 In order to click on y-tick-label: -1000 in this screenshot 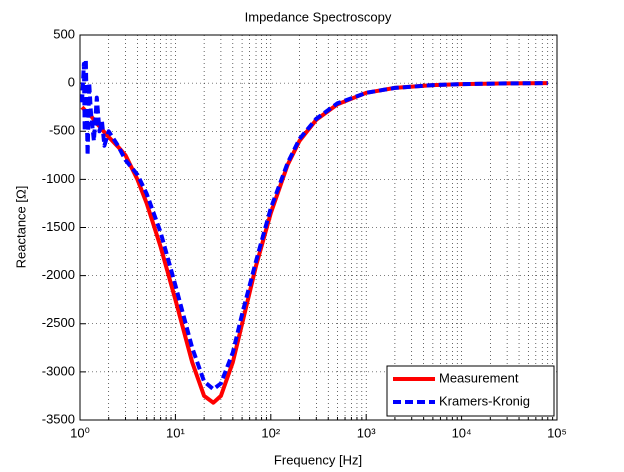, I will do `click(58, 178)`.